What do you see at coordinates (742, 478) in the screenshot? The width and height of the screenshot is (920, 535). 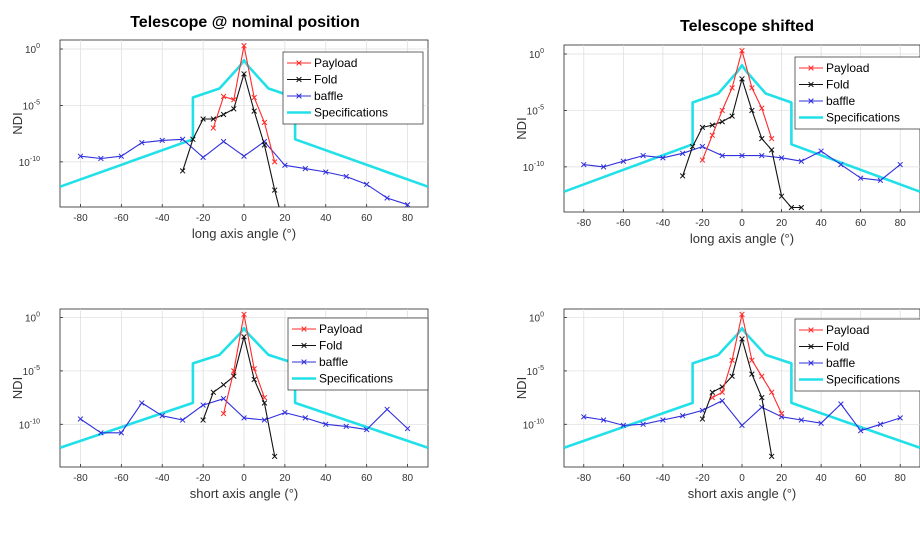 I see `x-tick-label: 0` at bounding box center [742, 478].